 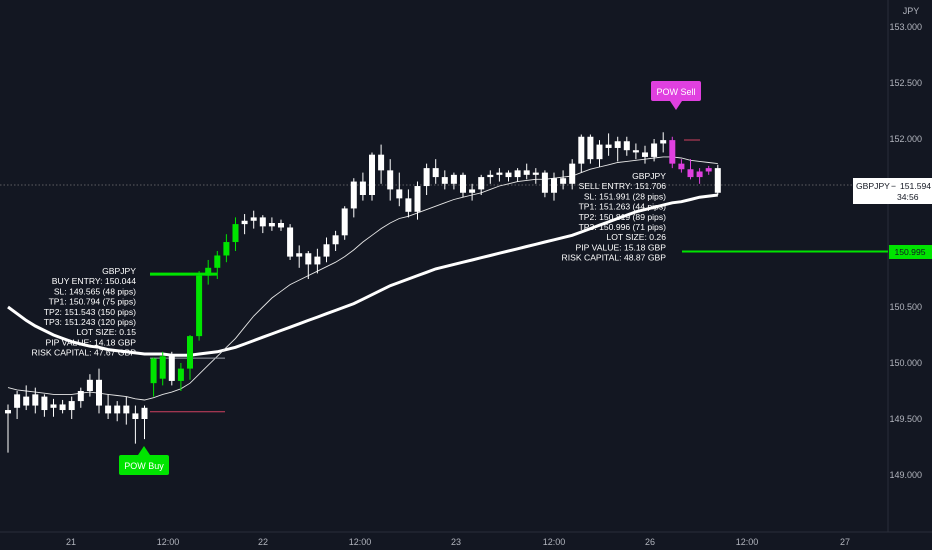 What do you see at coordinates (90, 322) in the screenshot?
I see `info-line: TP3: 151.243 (120 pips)` at bounding box center [90, 322].